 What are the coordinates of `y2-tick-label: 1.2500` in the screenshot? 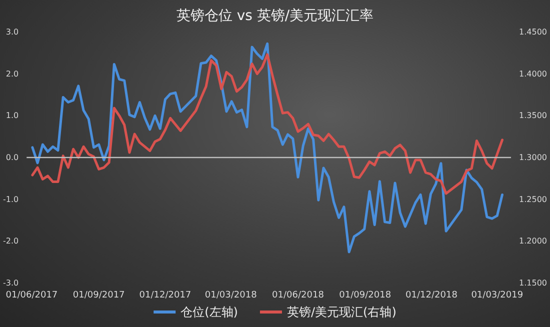 It's located at (533, 199).